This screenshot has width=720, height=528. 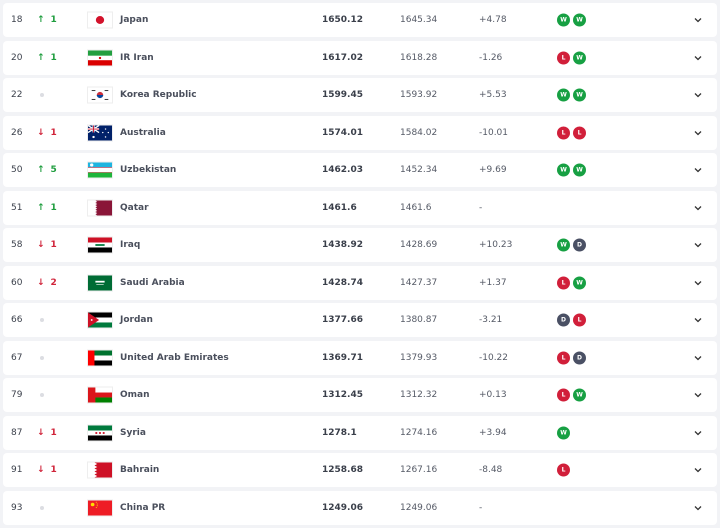 What do you see at coordinates (416, 207) in the screenshot?
I see `previous-points: 1461.6` at bounding box center [416, 207].